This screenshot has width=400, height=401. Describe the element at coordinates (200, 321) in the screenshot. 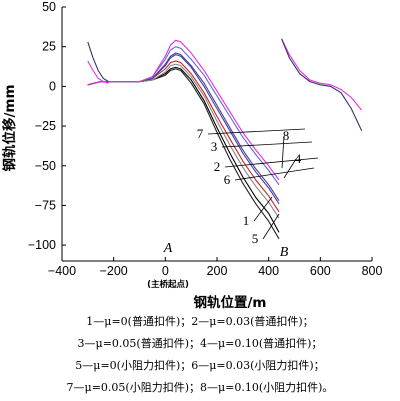

I see `legend-line-1: 1—μ=0(普通扣件)；2—μ=0.03(普通扣件)；` at that location.